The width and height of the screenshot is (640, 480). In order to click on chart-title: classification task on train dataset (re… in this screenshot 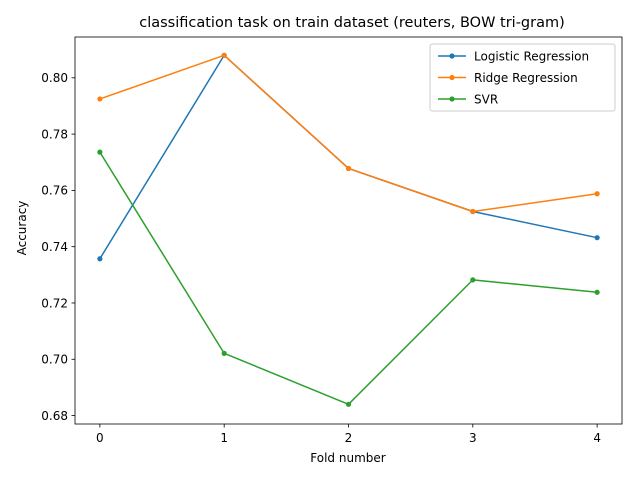, I will do `click(352, 23)`.